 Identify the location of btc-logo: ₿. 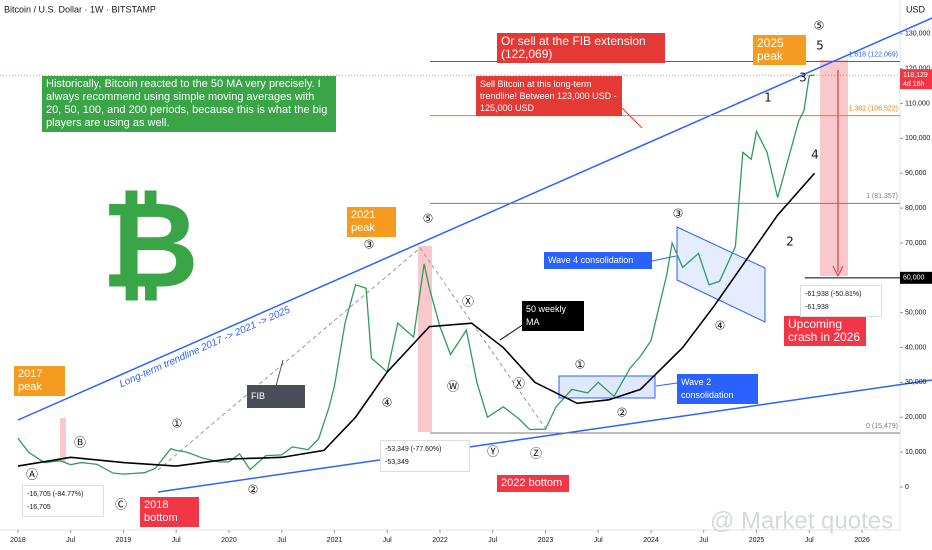
(150, 246).